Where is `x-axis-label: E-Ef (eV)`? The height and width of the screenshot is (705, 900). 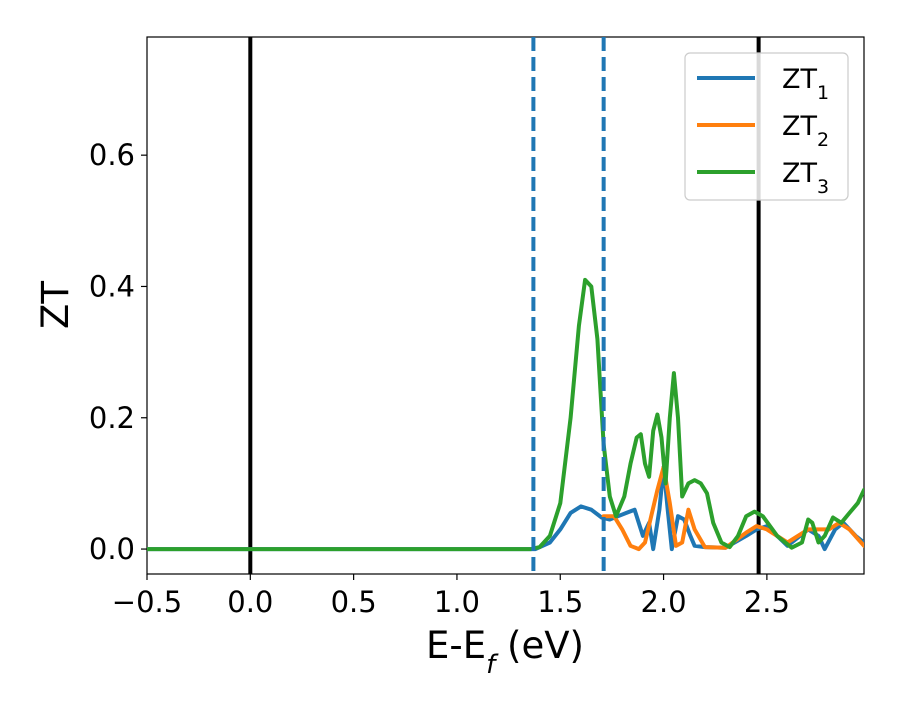
x-axis-label: E-Ef (eV) is located at coordinates (505, 652).